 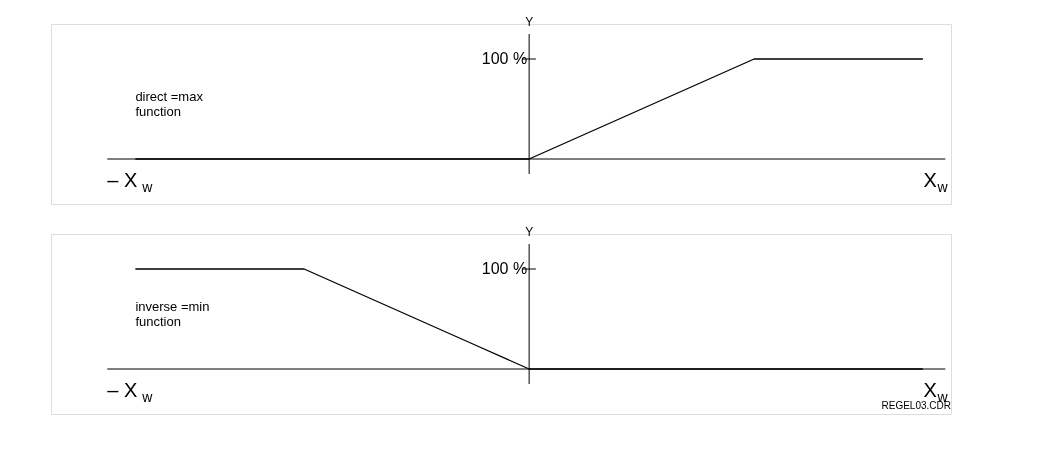 I want to click on annotation: inverse =min function, so click(x=172, y=314).